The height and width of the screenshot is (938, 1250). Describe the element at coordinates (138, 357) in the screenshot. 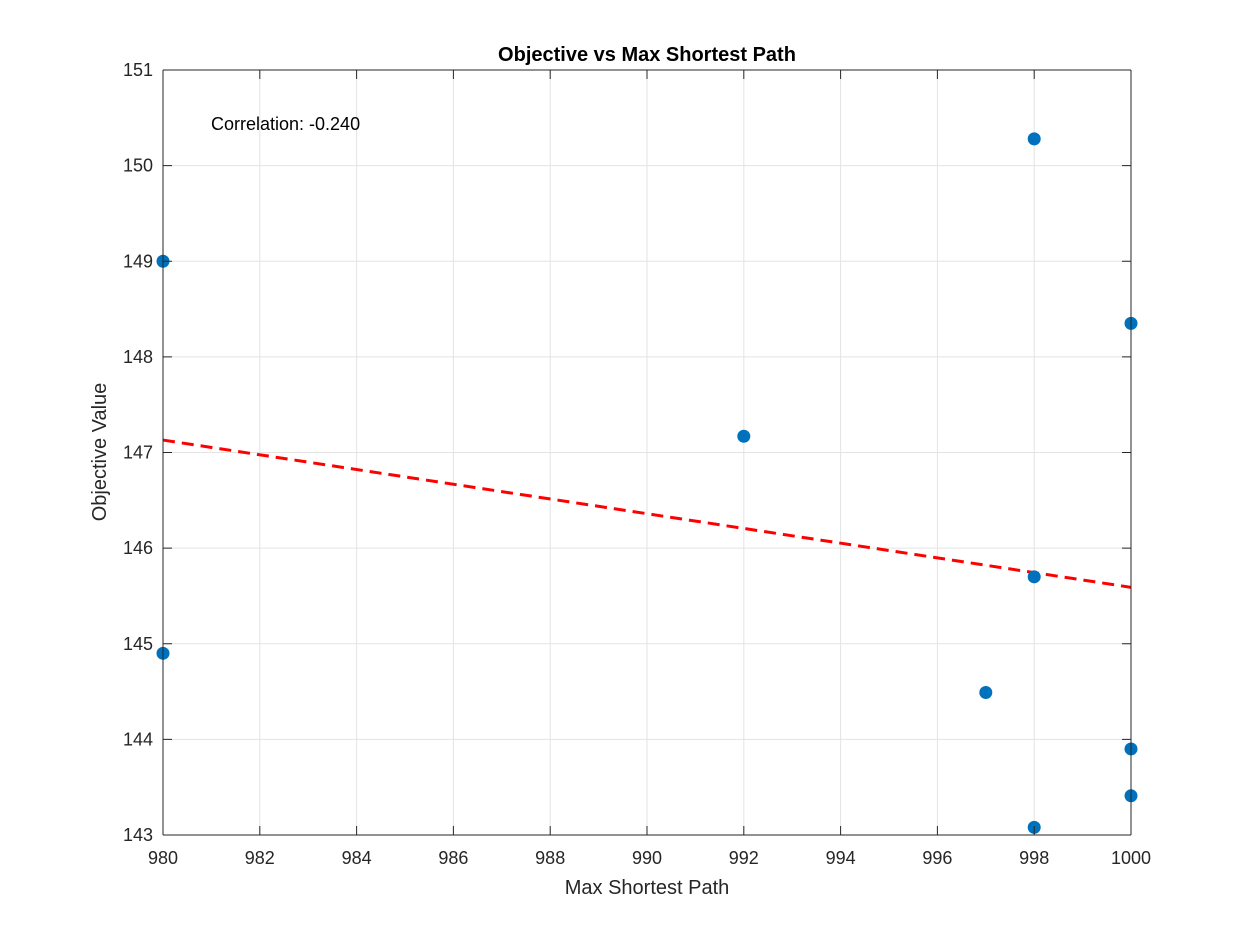

I see `y-tick-label: 148` at that location.